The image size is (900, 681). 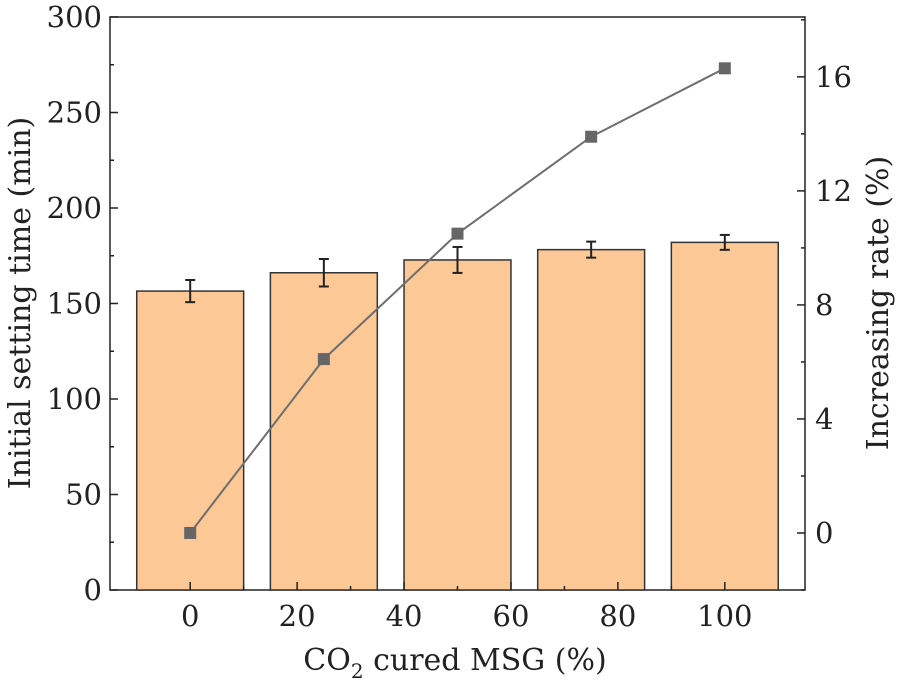 I want to click on y2-tick-label: 4, so click(x=824, y=419).